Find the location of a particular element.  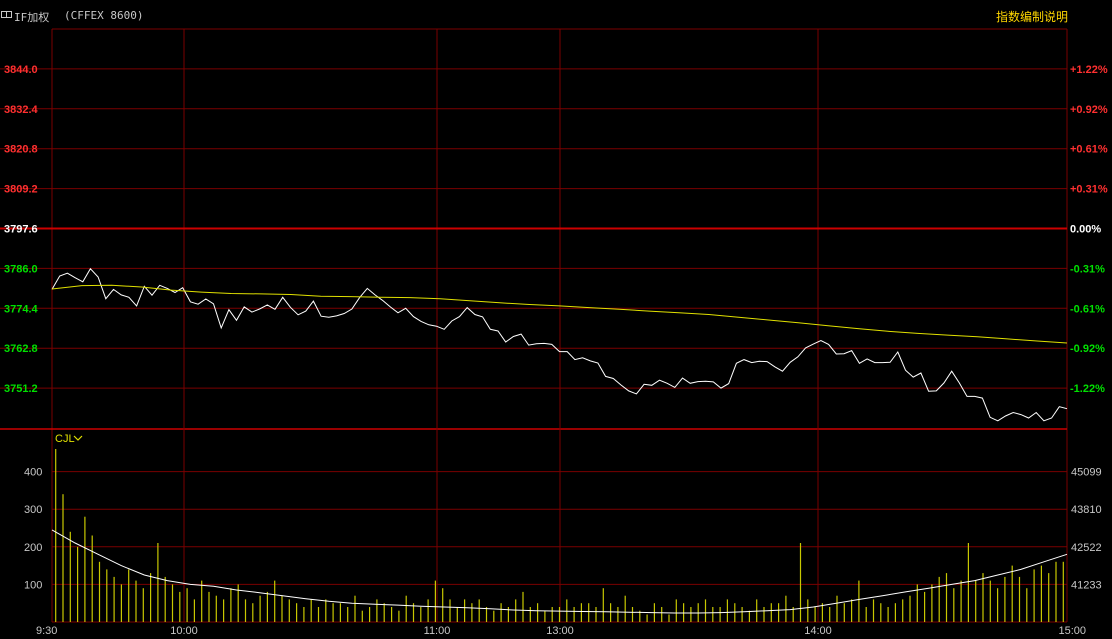

price-tick-label: 3751.2 is located at coordinates (21, 389).